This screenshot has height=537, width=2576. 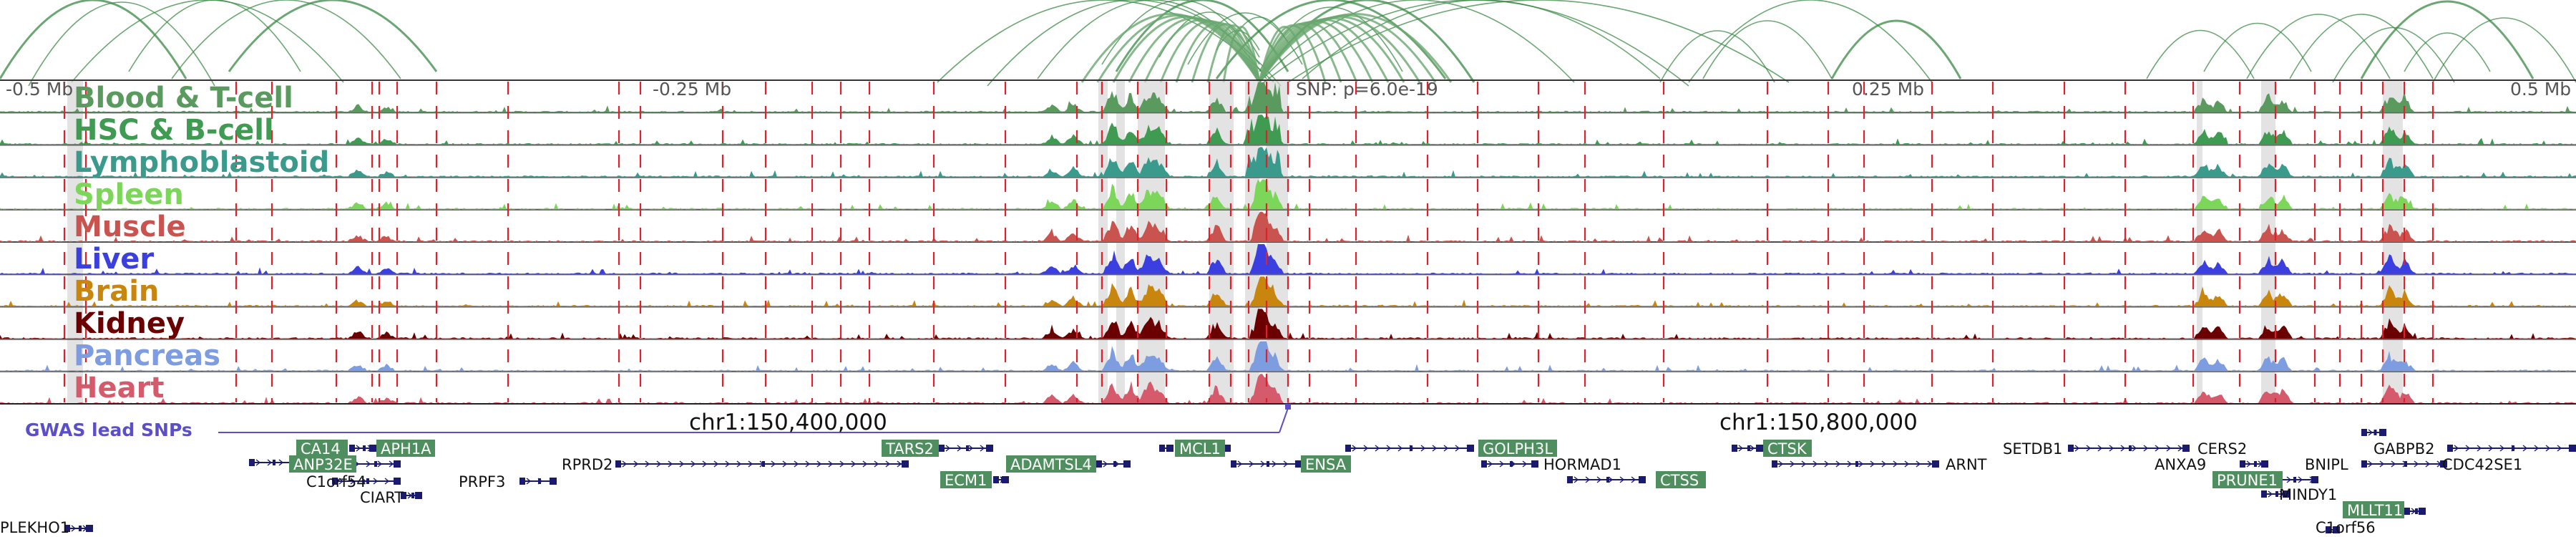 What do you see at coordinates (1966, 464) in the screenshot?
I see `gene-arnt-label: ARNT` at bounding box center [1966, 464].